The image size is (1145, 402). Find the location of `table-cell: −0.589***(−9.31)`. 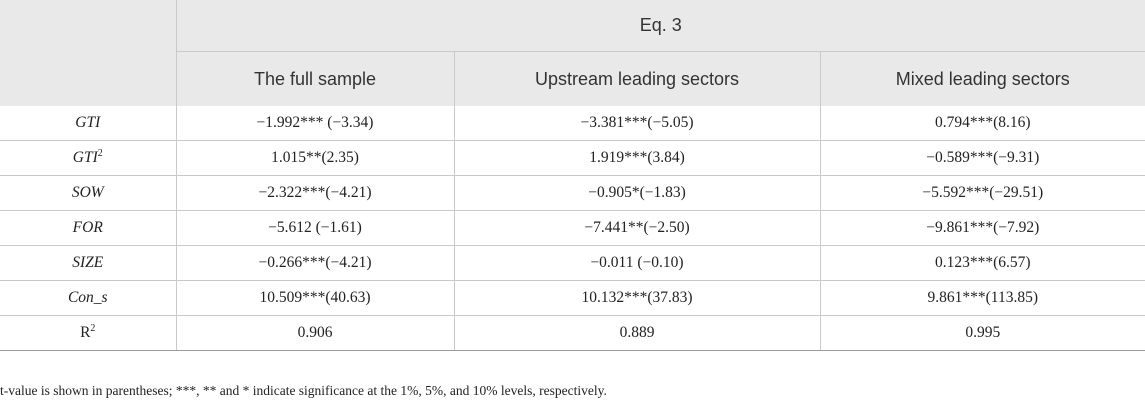

table-cell: −0.589***(−9.31) is located at coordinates (982, 158).